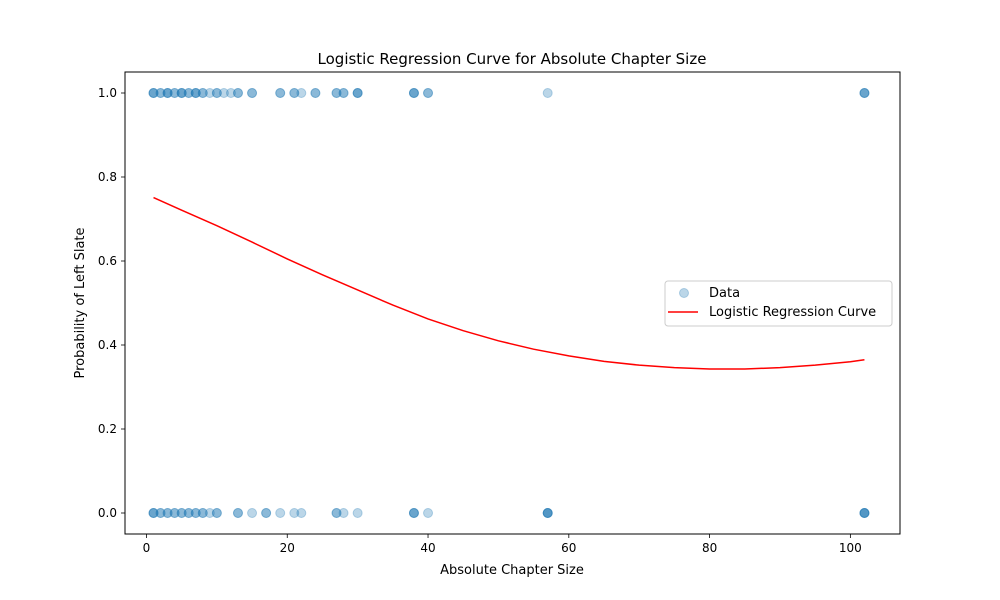 The image size is (1000, 600). What do you see at coordinates (684, 293) in the screenshot?
I see `legend-data-marker` at bounding box center [684, 293].